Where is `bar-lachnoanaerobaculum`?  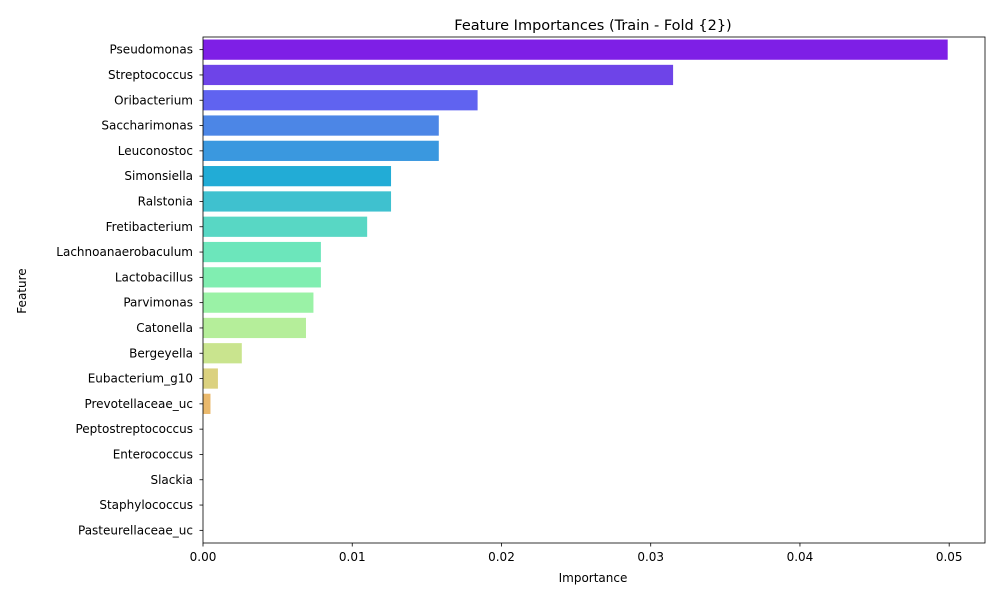 bar-lachnoanaerobaculum is located at coordinates (262, 252).